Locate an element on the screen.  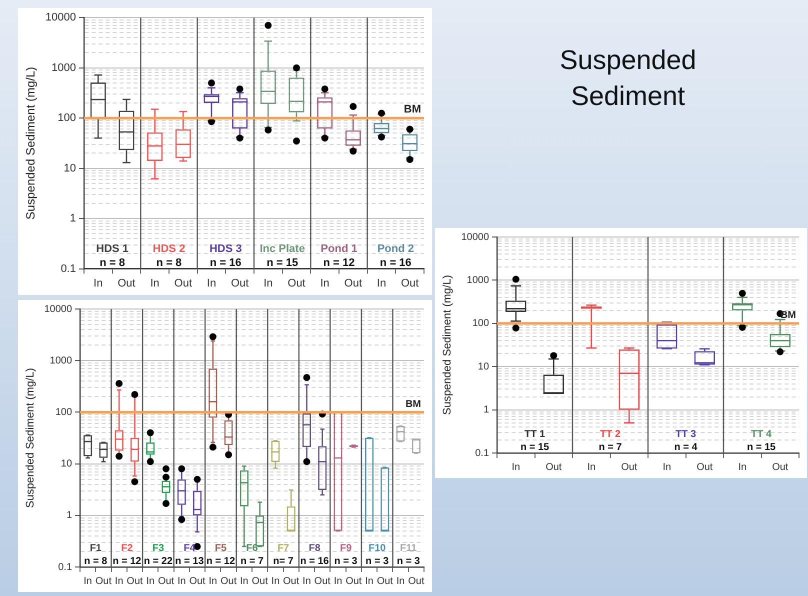
text: F5 is located at coordinates (221, 548).